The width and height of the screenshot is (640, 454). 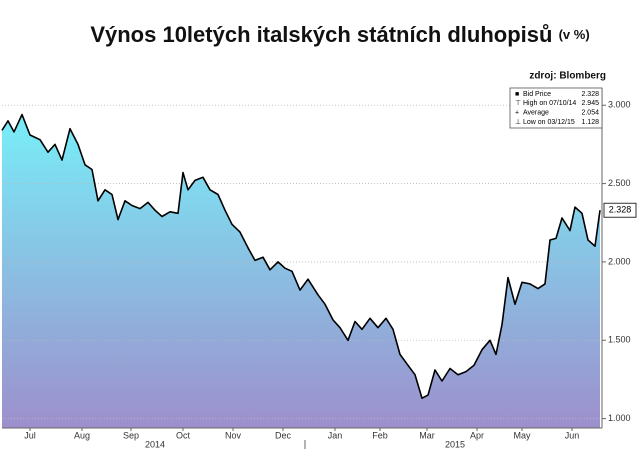 What do you see at coordinates (536, 113) in the screenshot?
I see `legend-label: Average` at bounding box center [536, 113].